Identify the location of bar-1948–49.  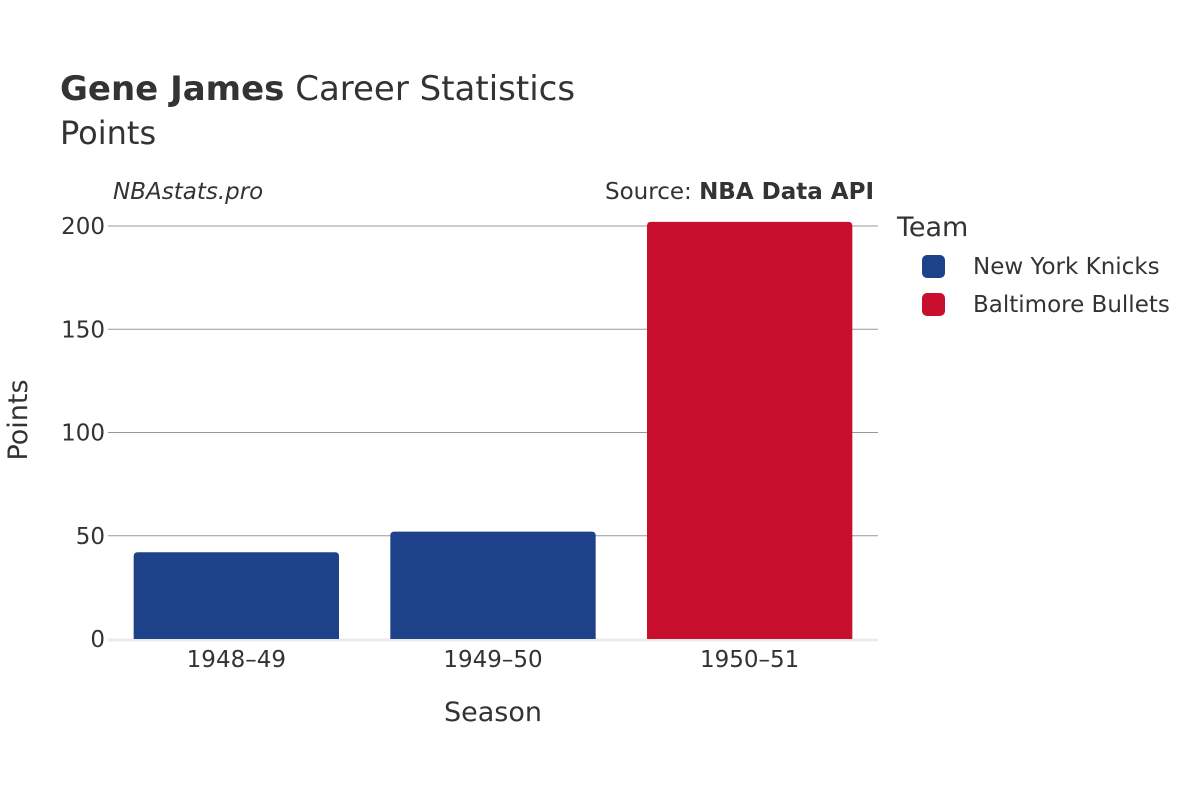
(236, 595).